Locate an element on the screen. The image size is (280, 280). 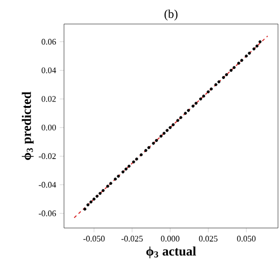
y-tick-label: -0.04 is located at coordinates (47, 185).